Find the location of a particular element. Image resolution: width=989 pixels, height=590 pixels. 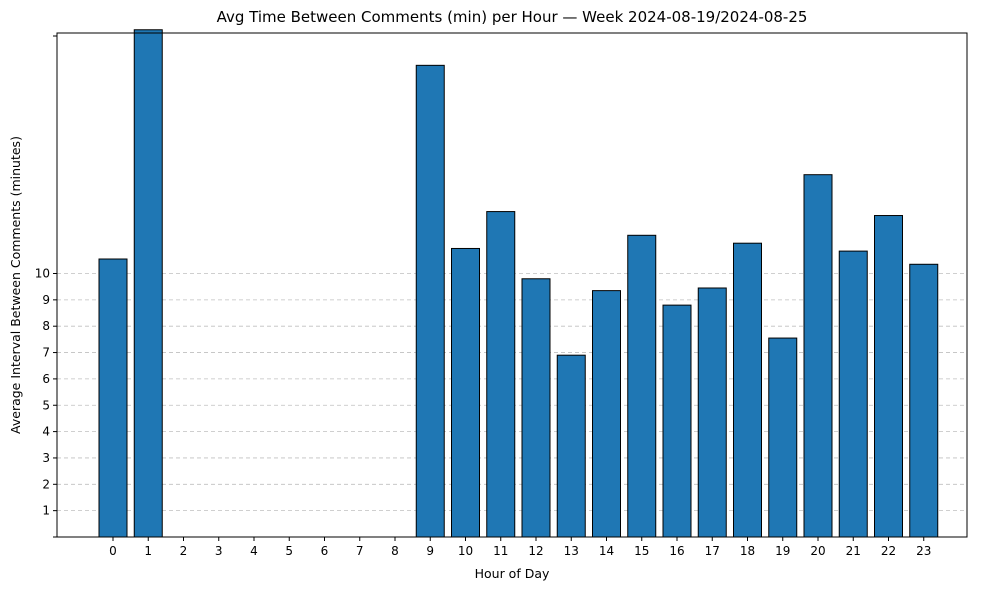

x-tick-label: 23 is located at coordinates (923, 551).